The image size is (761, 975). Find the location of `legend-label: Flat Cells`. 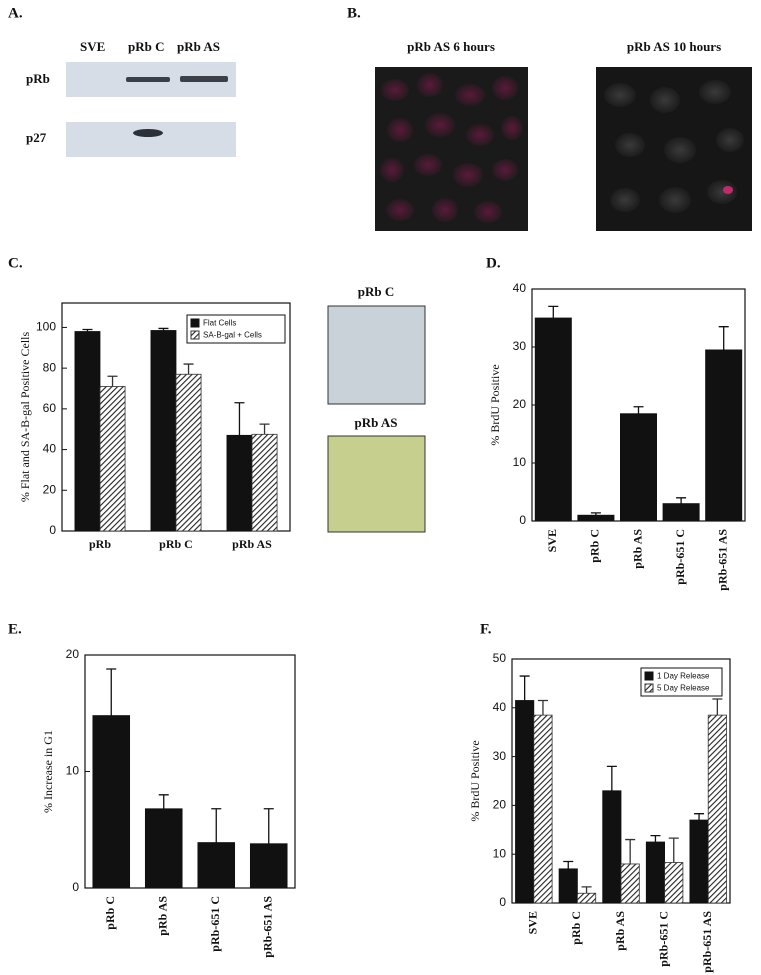

legend-label: Flat Cells is located at coordinates (219, 323).